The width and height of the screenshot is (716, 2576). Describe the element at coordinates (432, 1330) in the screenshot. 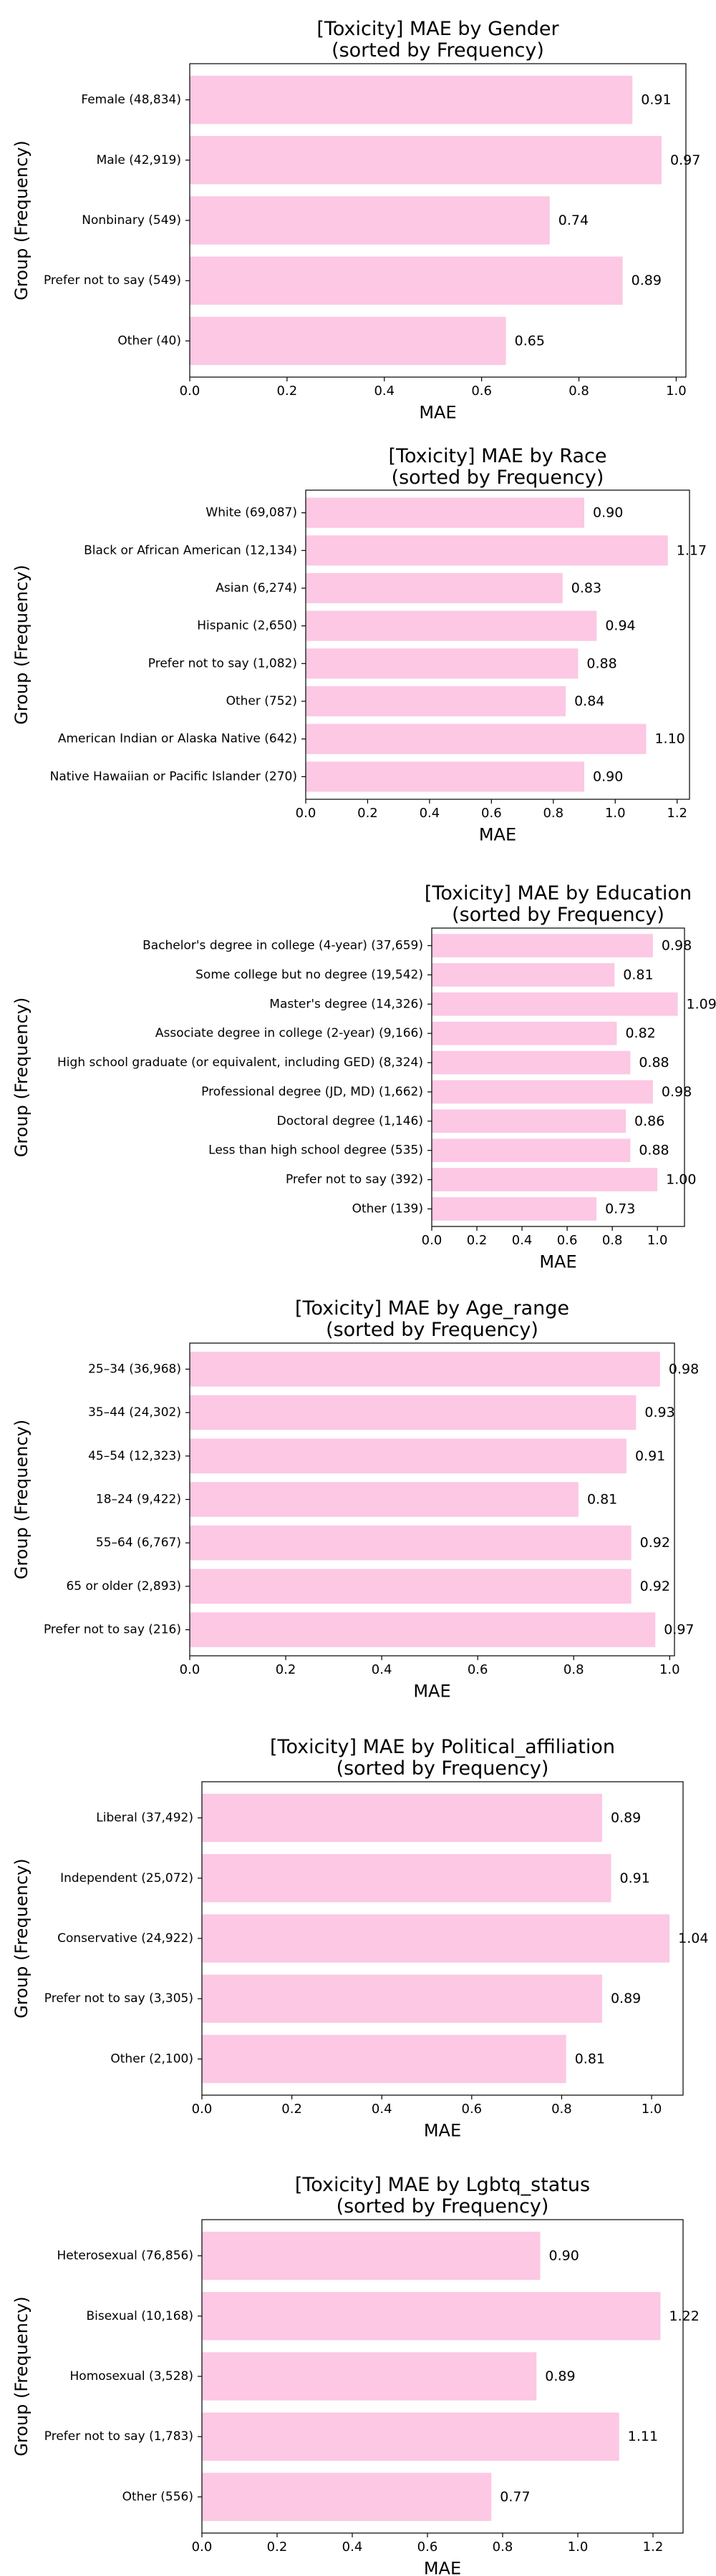

I see `chart-subtitle: (sorted by Frequency)` at that location.